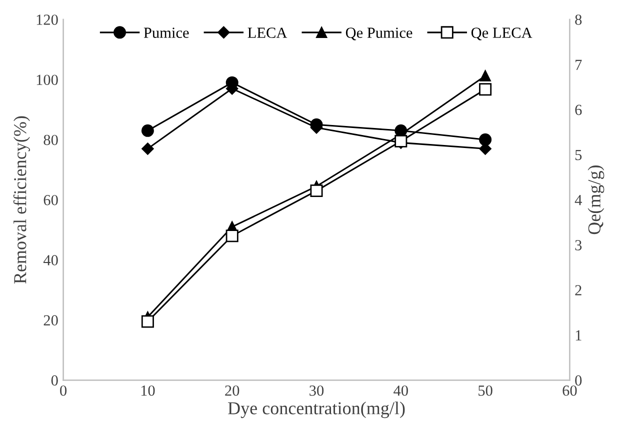 This screenshot has width=633, height=432. What do you see at coordinates (578, 19) in the screenshot?
I see `y2-tick-label: 8` at bounding box center [578, 19].